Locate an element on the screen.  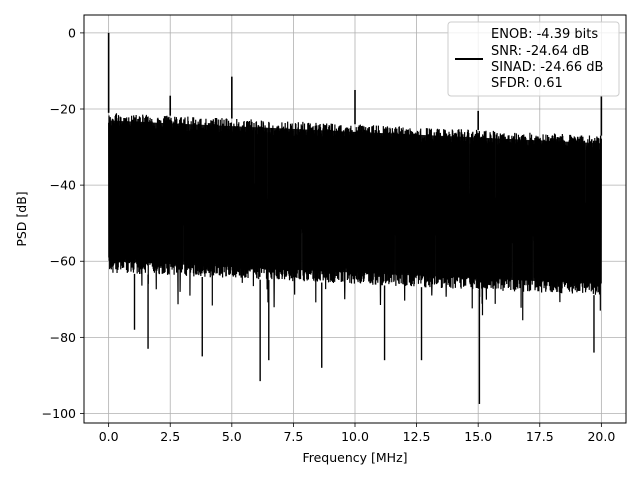
legend-box is located at coordinates (533, 59).